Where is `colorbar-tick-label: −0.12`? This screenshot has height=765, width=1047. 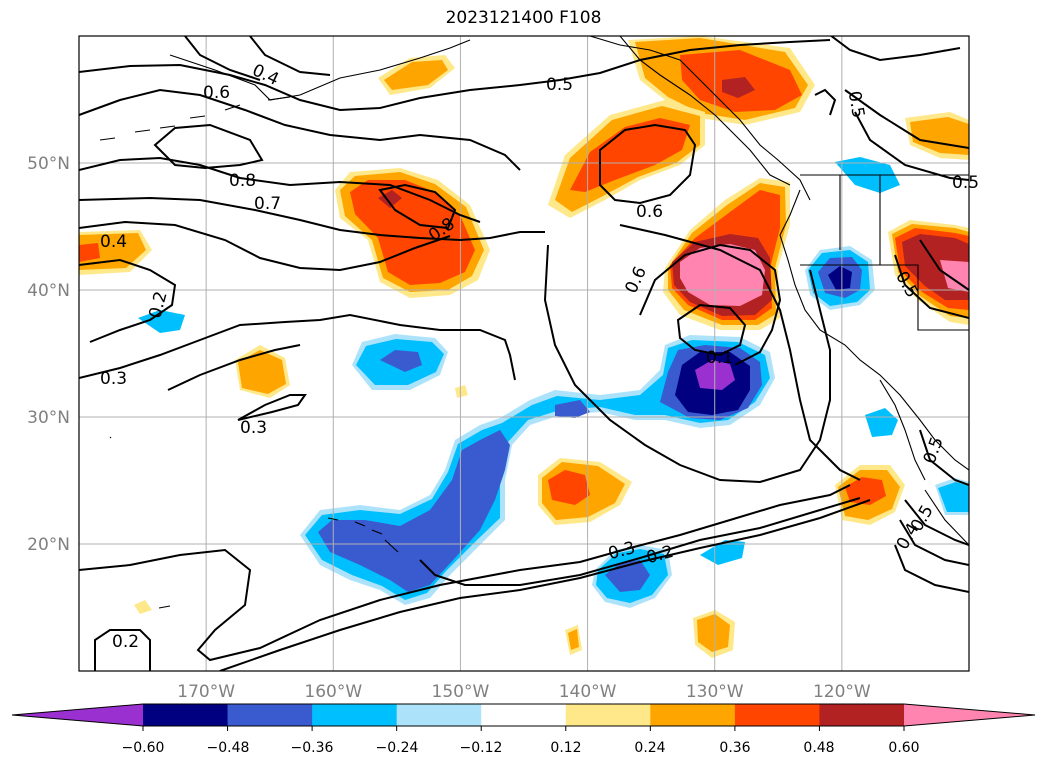 colorbar-tick-label: −0.12 is located at coordinates (481, 748).